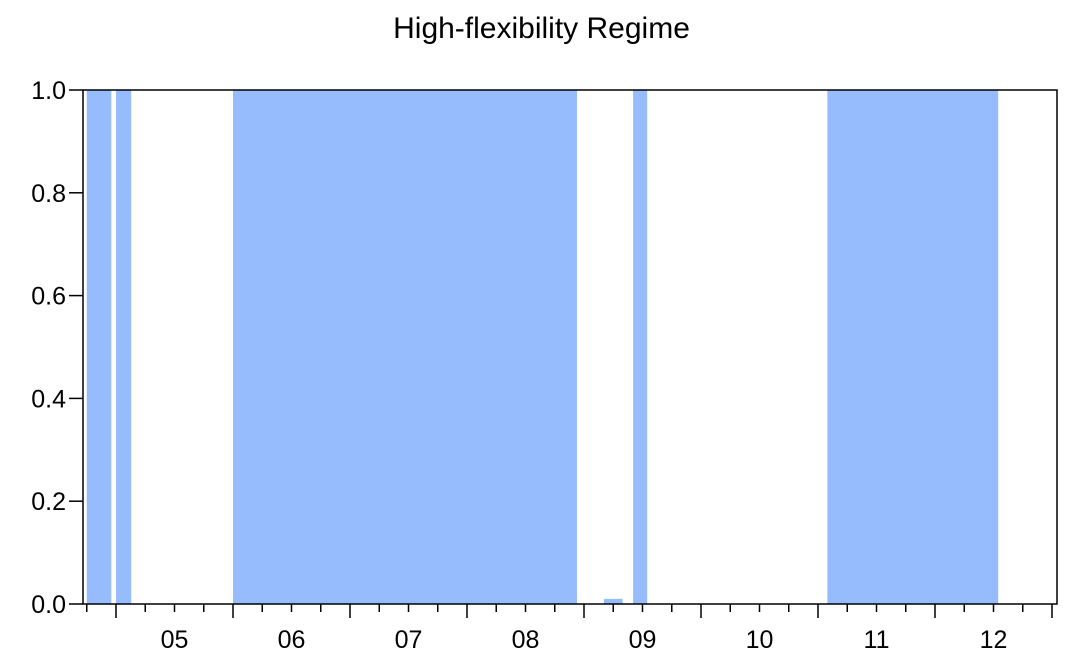 The image size is (1083, 659). What do you see at coordinates (175, 640) in the screenshot?
I see `x-tick-label: 05` at bounding box center [175, 640].